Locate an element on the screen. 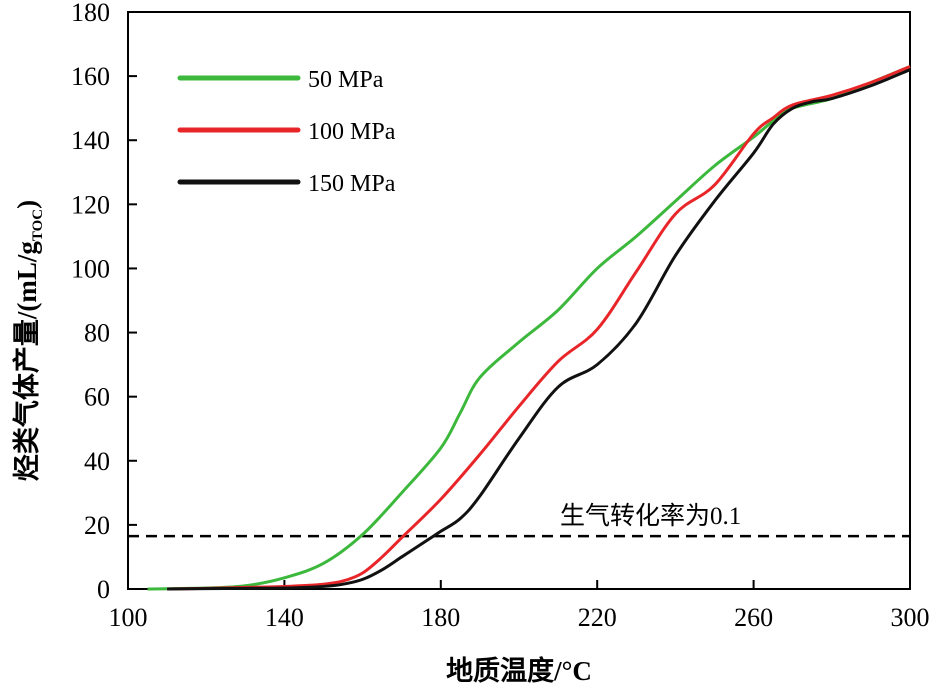 The height and width of the screenshot is (692, 936). y-tick-label: 20 is located at coordinates (97, 525).